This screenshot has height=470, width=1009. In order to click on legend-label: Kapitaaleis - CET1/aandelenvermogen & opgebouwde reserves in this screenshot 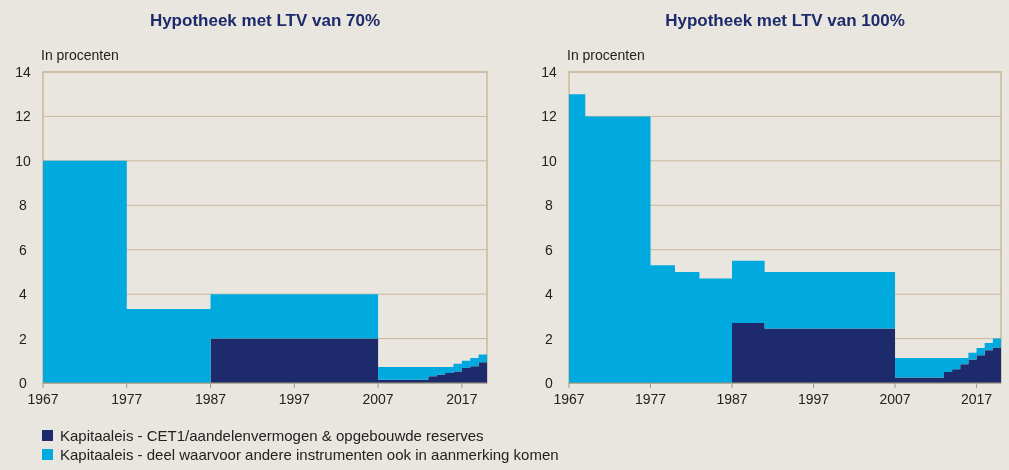, I will do `click(272, 435)`.